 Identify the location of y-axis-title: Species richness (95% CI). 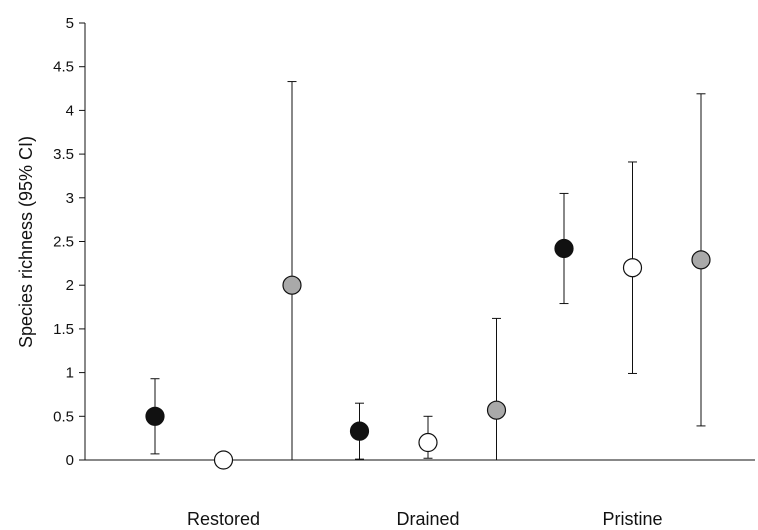
(26, 242).